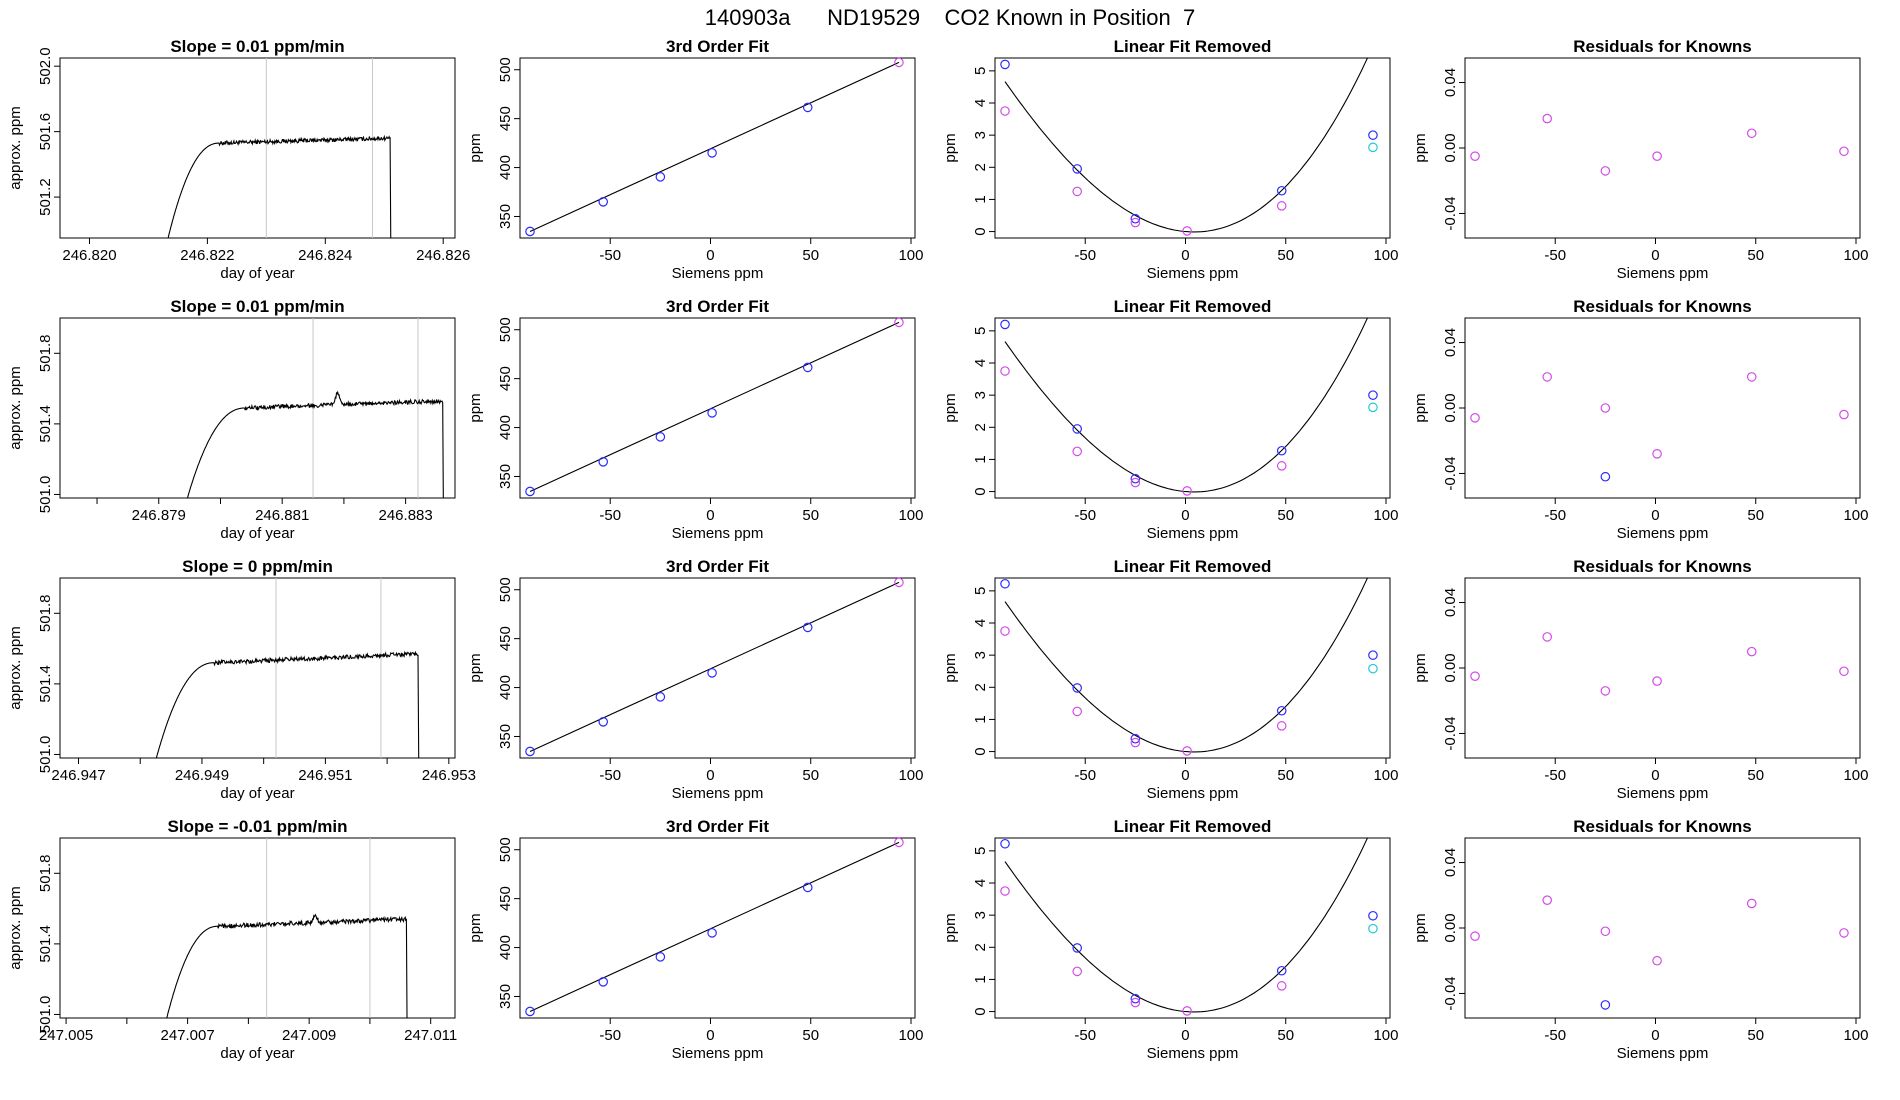 The width and height of the screenshot is (1900, 1100). I want to click on x-tick-label: 246.951, so click(325, 775).